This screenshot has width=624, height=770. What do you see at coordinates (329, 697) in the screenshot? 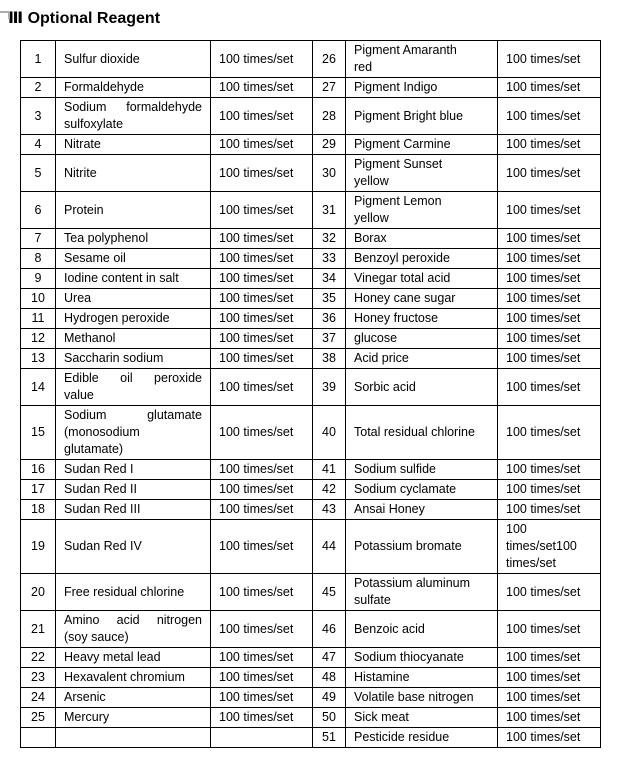
I see `row-number-cell: 49` at bounding box center [329, 697].